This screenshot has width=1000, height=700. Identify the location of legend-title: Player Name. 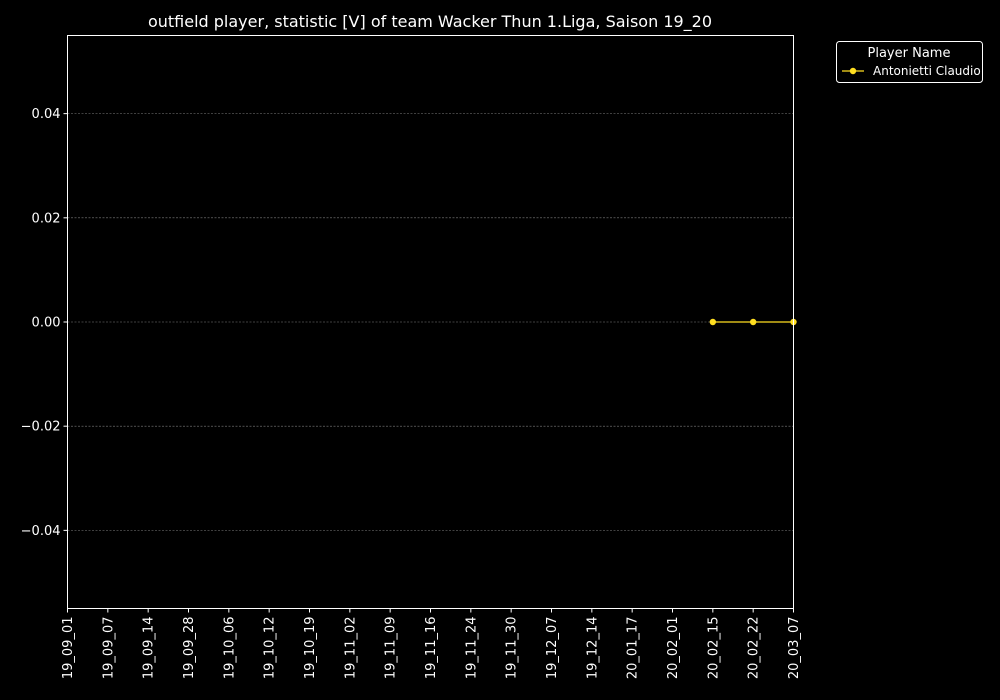
(909, 53).